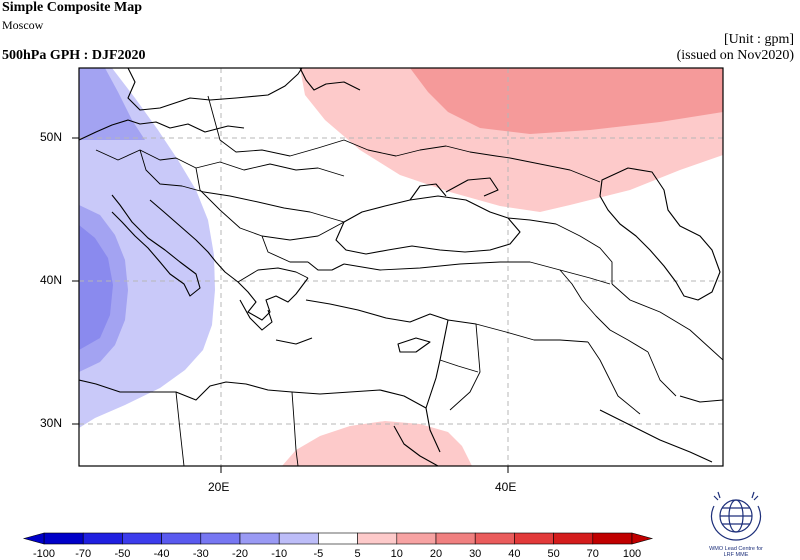 The width and height of the screenshot is (800, 560). I want to click on colorbar-tick-label: 50, so click(553, 554).